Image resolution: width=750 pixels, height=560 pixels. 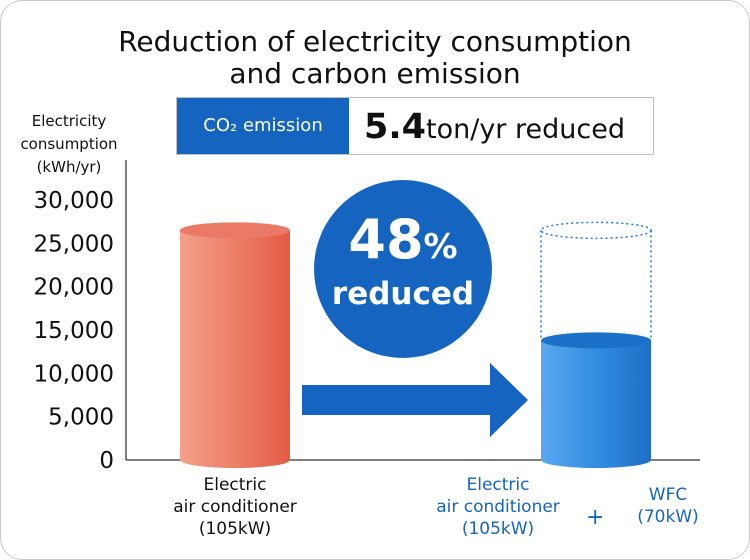 I want to click on y-tick-label: 10,000, so click(x=74, y=374).